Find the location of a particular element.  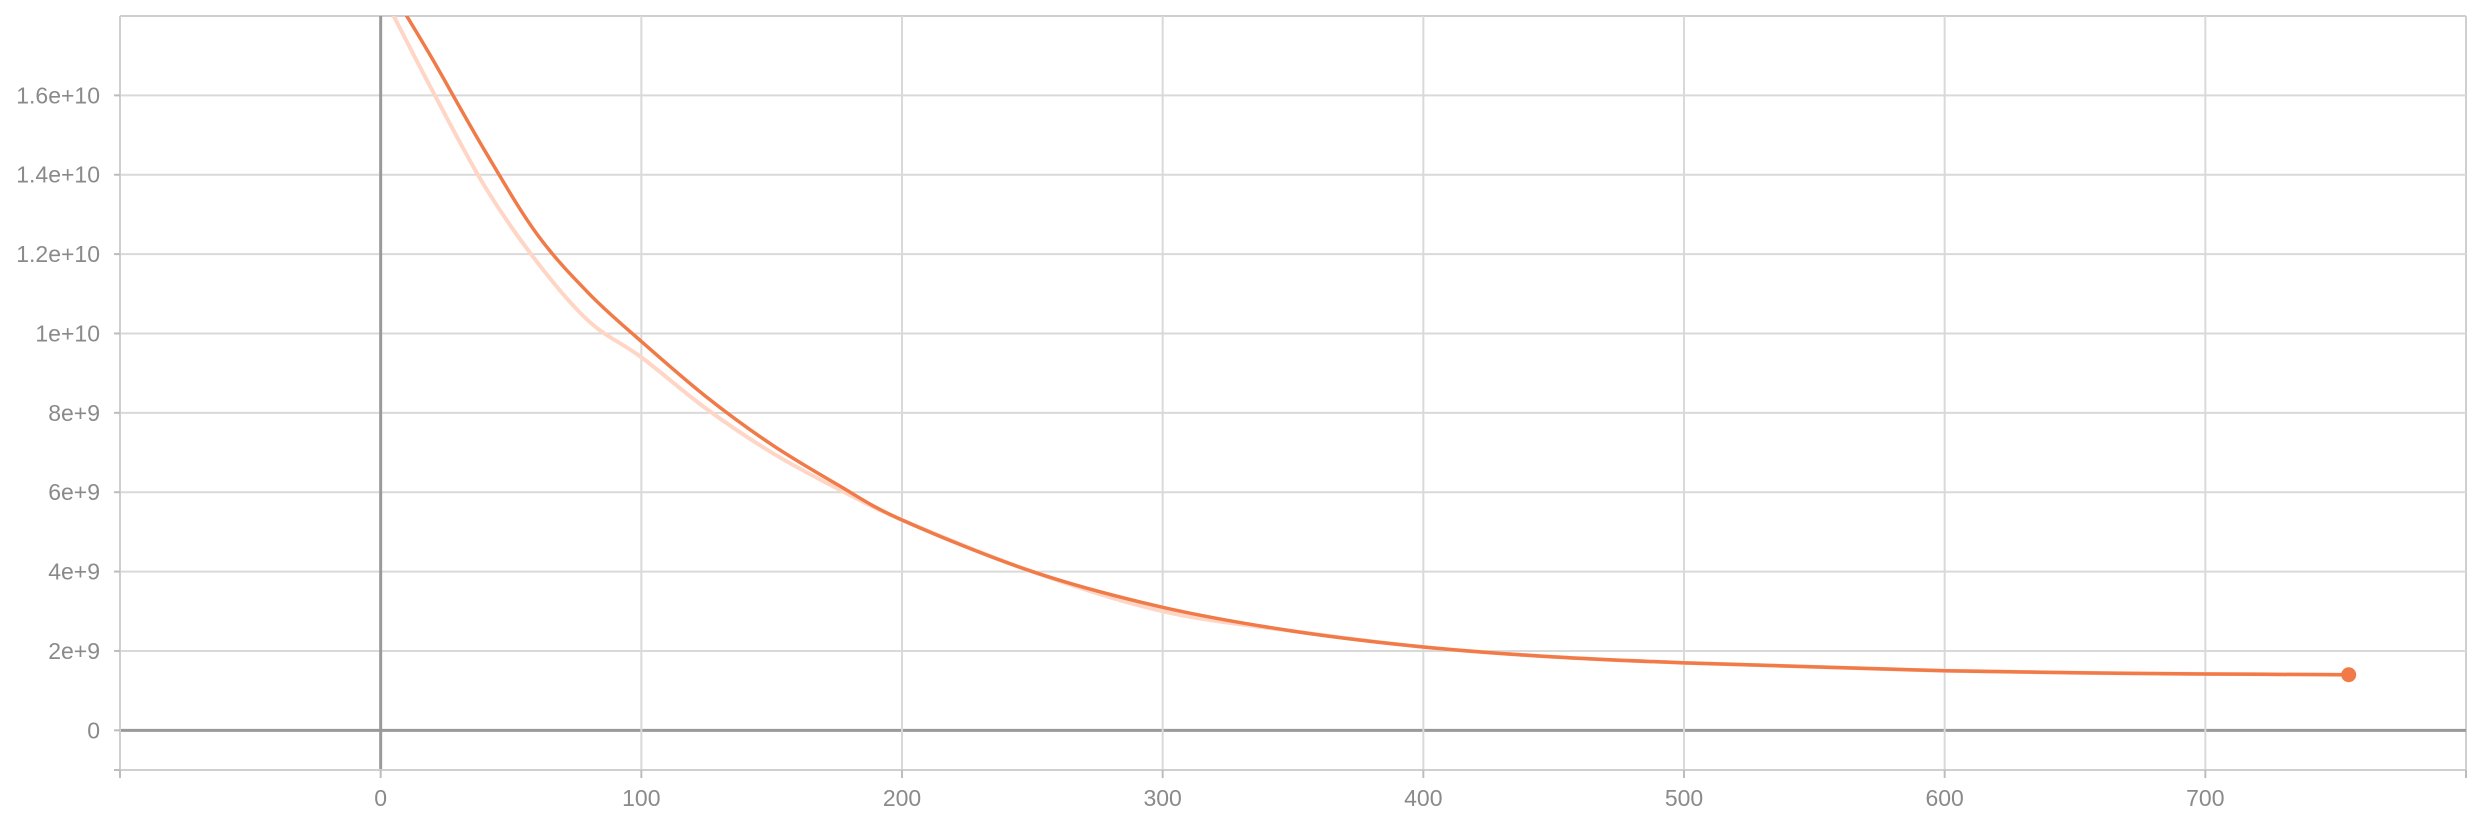

x-tick-label: 100 is located at coordinates (641, 798).